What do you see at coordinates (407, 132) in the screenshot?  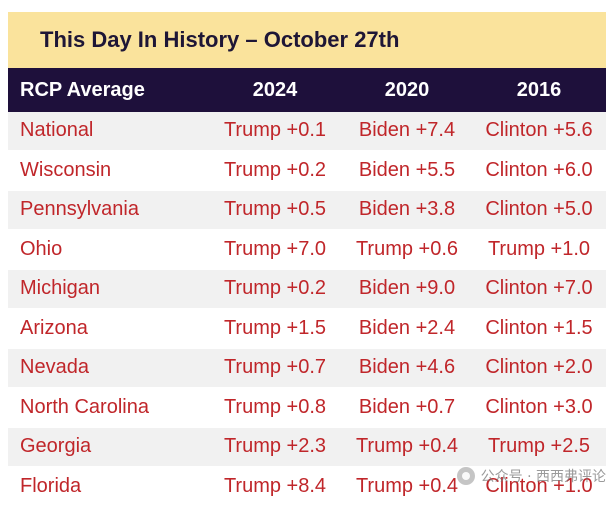 I see `result-2020-cell: Biden +7.4` at bounding box center [407, 132].